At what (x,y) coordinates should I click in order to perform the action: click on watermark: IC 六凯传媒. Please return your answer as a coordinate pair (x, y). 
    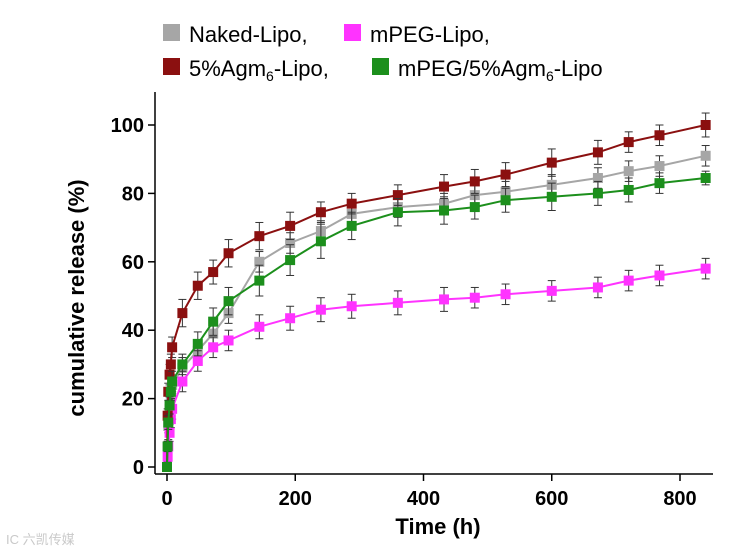
    Looking at the image, I should click on (40, 539).